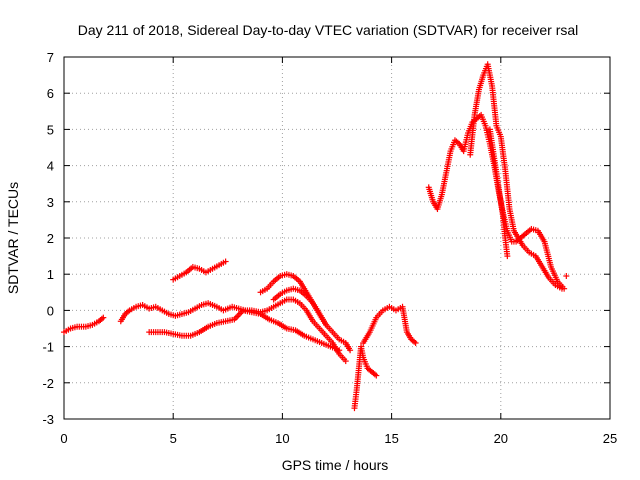 Image resolution: width=640 pixels, height=480 pixels. Describe the element at coordinates (501, 438) in the screenshot. I see `x-tick-label: 20` at that location.